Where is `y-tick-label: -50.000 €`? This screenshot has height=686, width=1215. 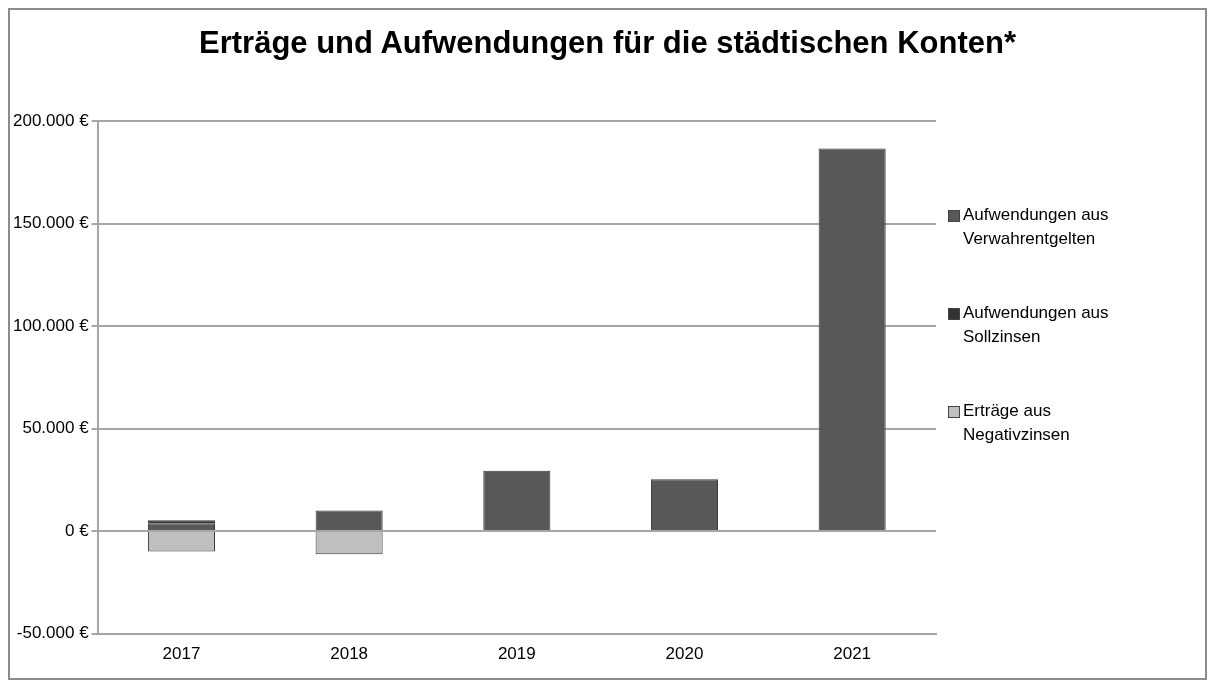 y-tick-label: -50.000 € is located at coordinates (53, 633).